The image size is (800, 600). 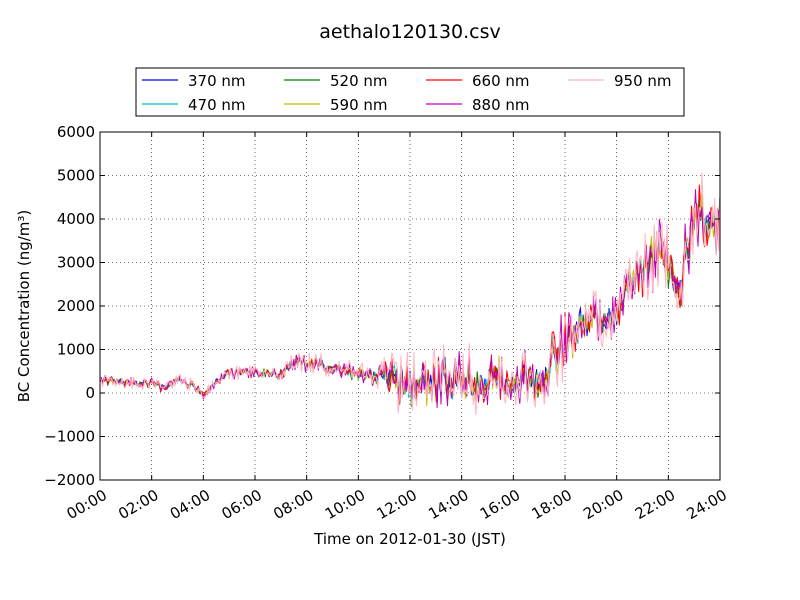 What do you see at coordinates (76, 263) in the screenshot?
I see `y-tick-label: 3000` at bounding box center [76, 263].